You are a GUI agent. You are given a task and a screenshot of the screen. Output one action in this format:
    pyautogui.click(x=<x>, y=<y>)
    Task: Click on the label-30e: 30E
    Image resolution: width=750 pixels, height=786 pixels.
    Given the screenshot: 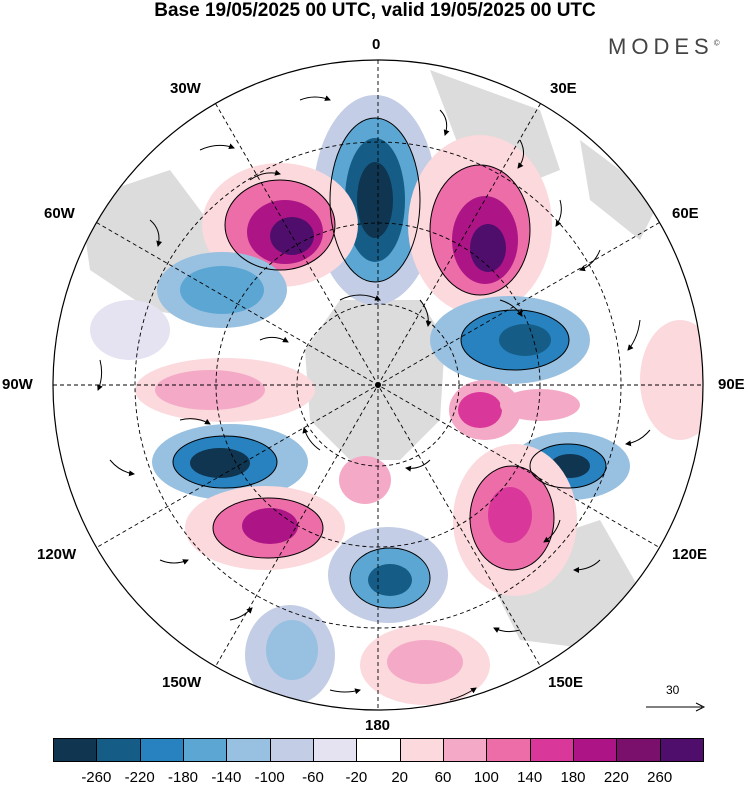 What is the action you would take?
    pyautogui.click(x=563, y=88)
    